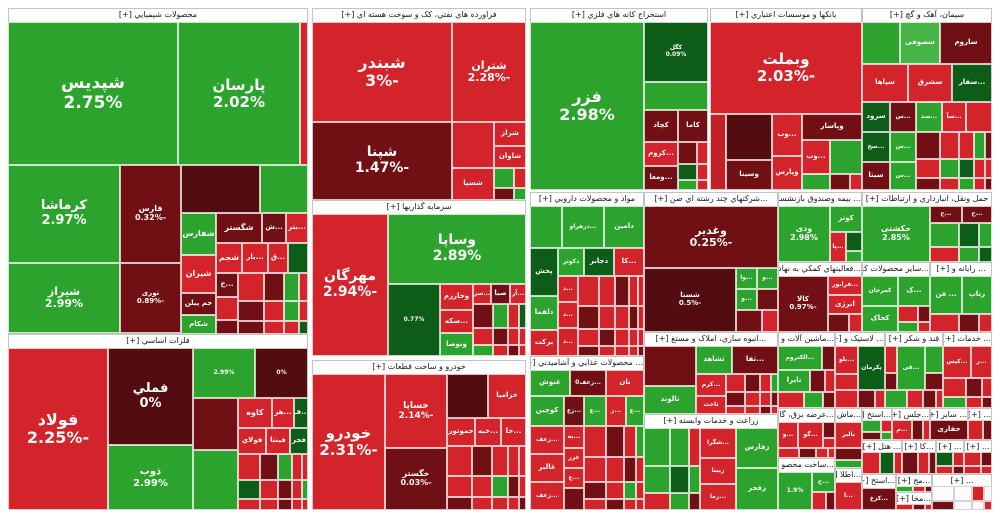 The image size is (1000, 517). Describe the element at coordinates (64, 298) in the screenshot. I see `stock-tile-شیراز: شیراز 2.99%` at that location.